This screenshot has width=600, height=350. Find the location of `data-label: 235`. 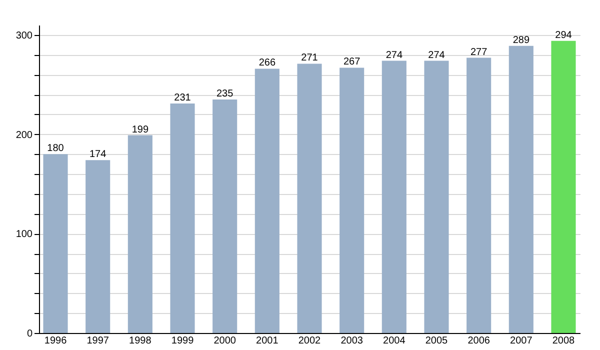

data-label: 235 is located at coordinates (225, 94).